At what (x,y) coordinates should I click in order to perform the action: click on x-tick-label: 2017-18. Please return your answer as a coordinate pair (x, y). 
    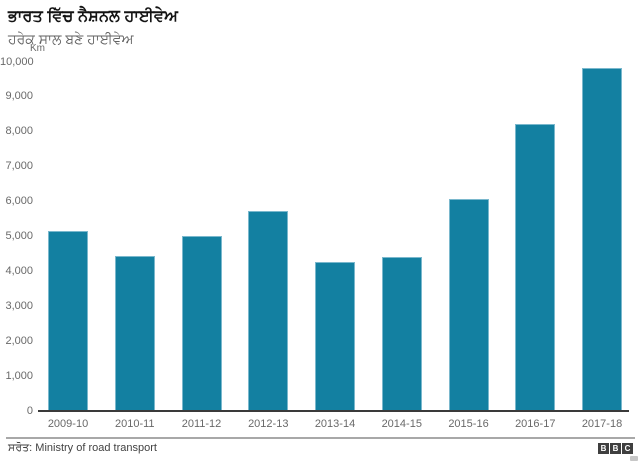
    Looking at the image, I should click on (602, 424).